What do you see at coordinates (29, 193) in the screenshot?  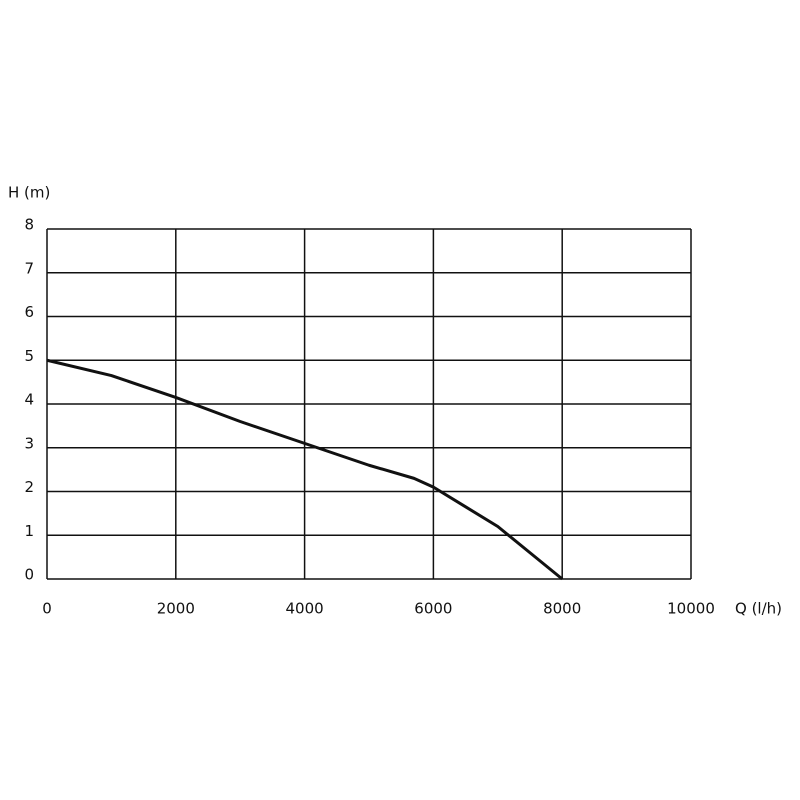 I see `y-axis-label: H (m)` at bounding box center [29, 193].